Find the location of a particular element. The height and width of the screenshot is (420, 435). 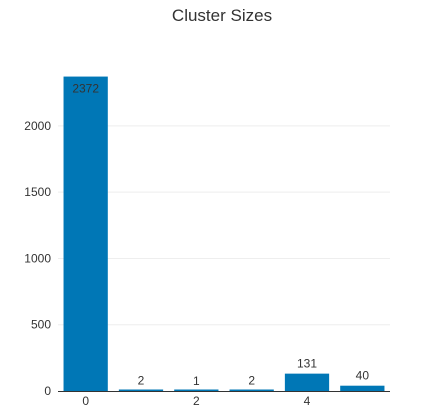

x-tick-label: 2 is located at coordinates (196, 401).